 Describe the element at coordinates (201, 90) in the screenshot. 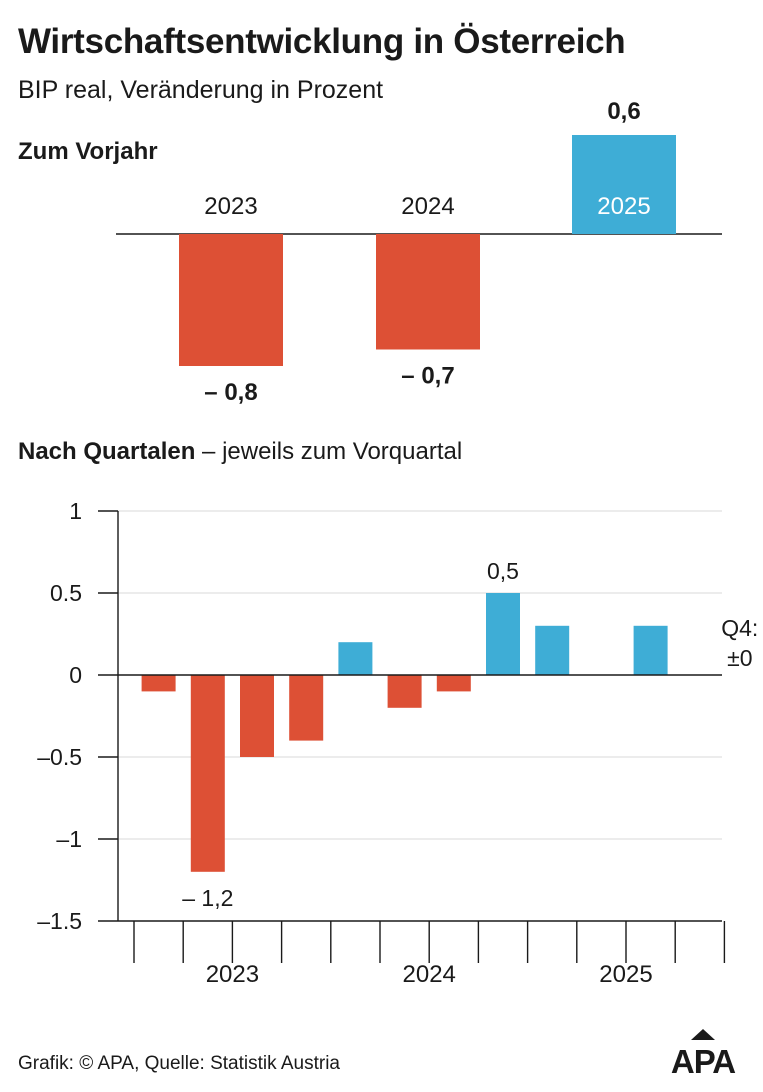

I see `page-subtitle: BIP real, Veränderung in Prozent` at that location.